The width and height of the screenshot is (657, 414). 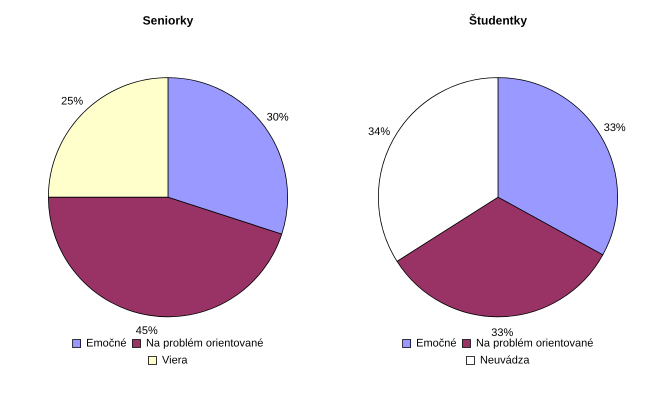 What do you see at coordinates (168, 21) in the screenshot?
I see `chart-title: Seniorky` at bounding box center [168, 21].